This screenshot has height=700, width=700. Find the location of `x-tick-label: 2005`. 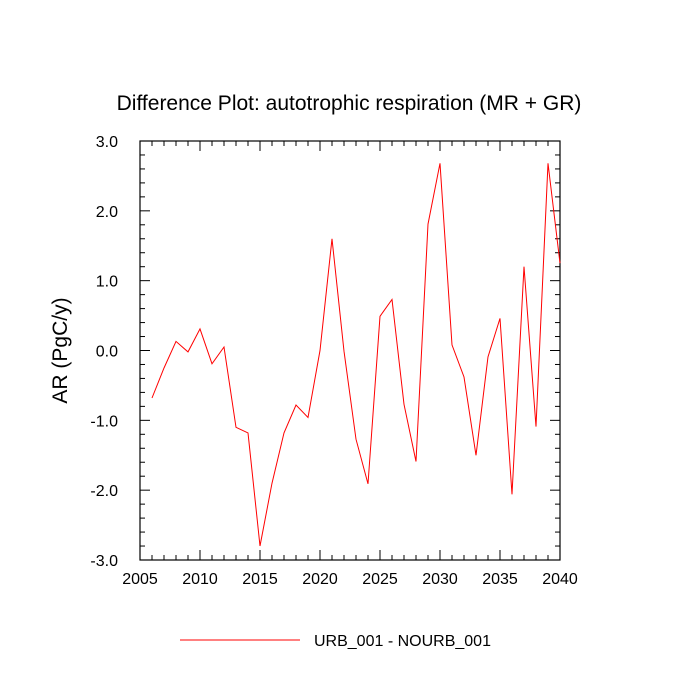

x-tick-label: 2005 is located at coordinates (140, 579).